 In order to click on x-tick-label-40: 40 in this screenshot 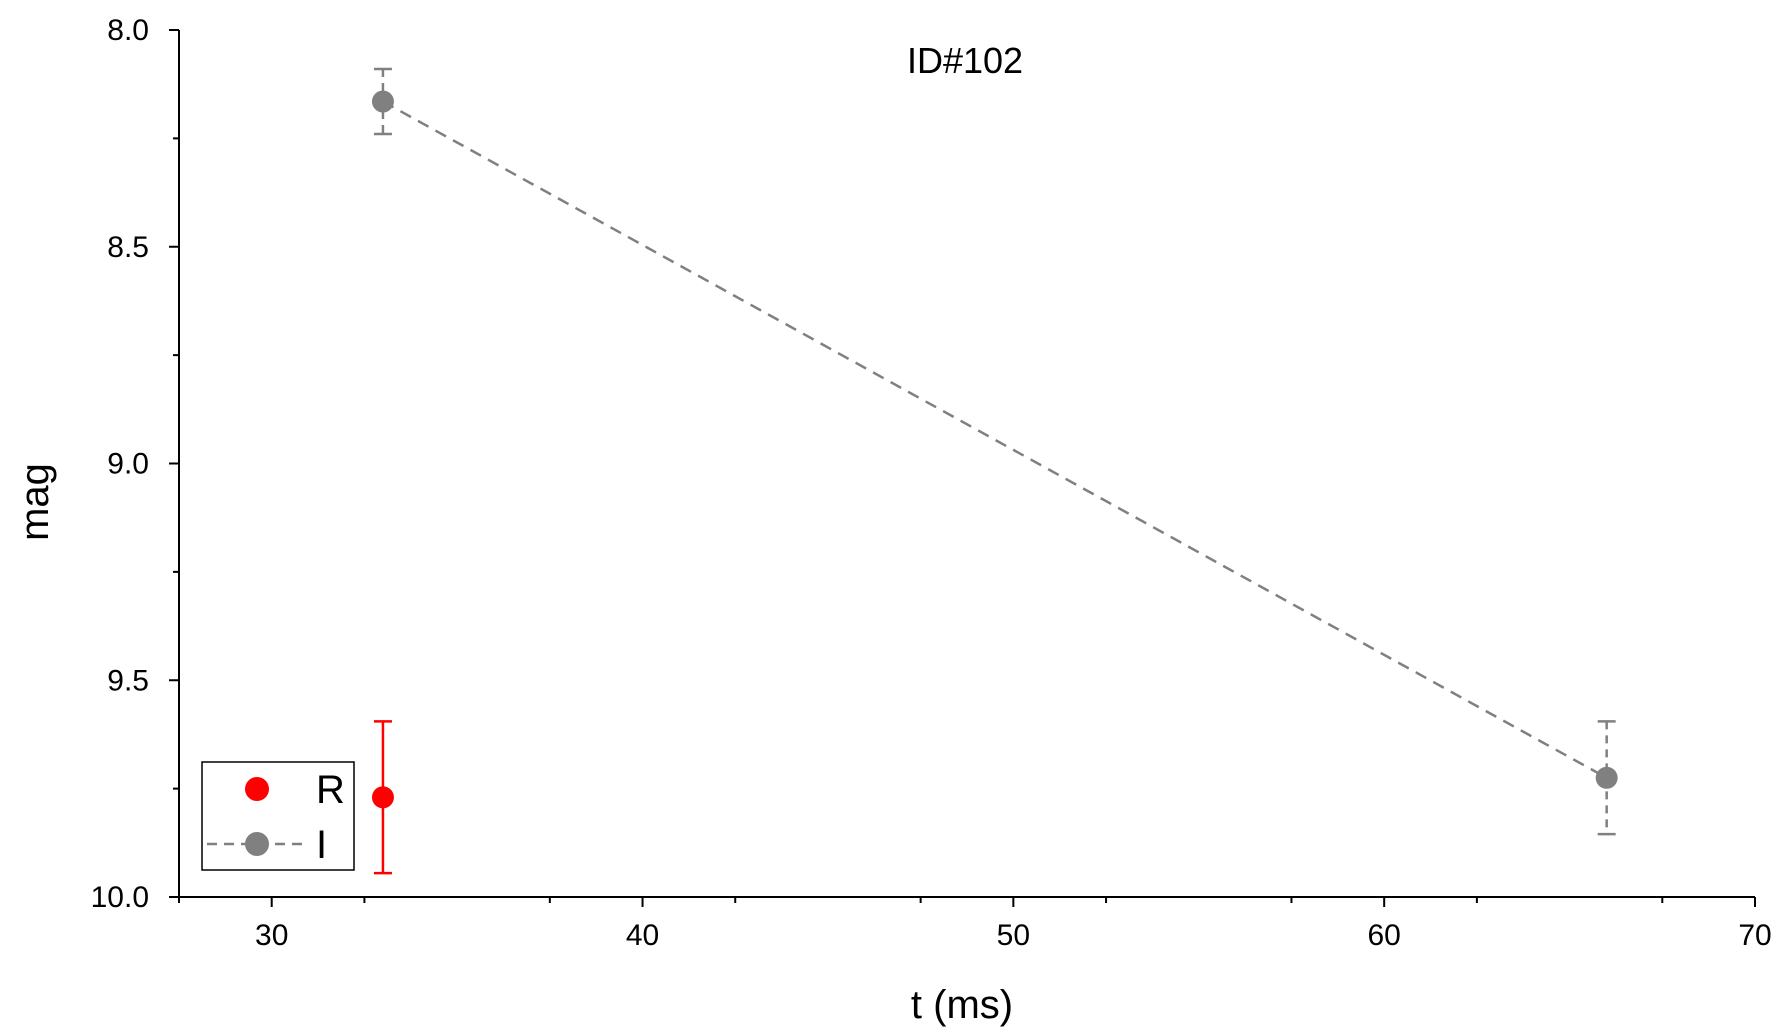, I will do `click(642, 935)`.